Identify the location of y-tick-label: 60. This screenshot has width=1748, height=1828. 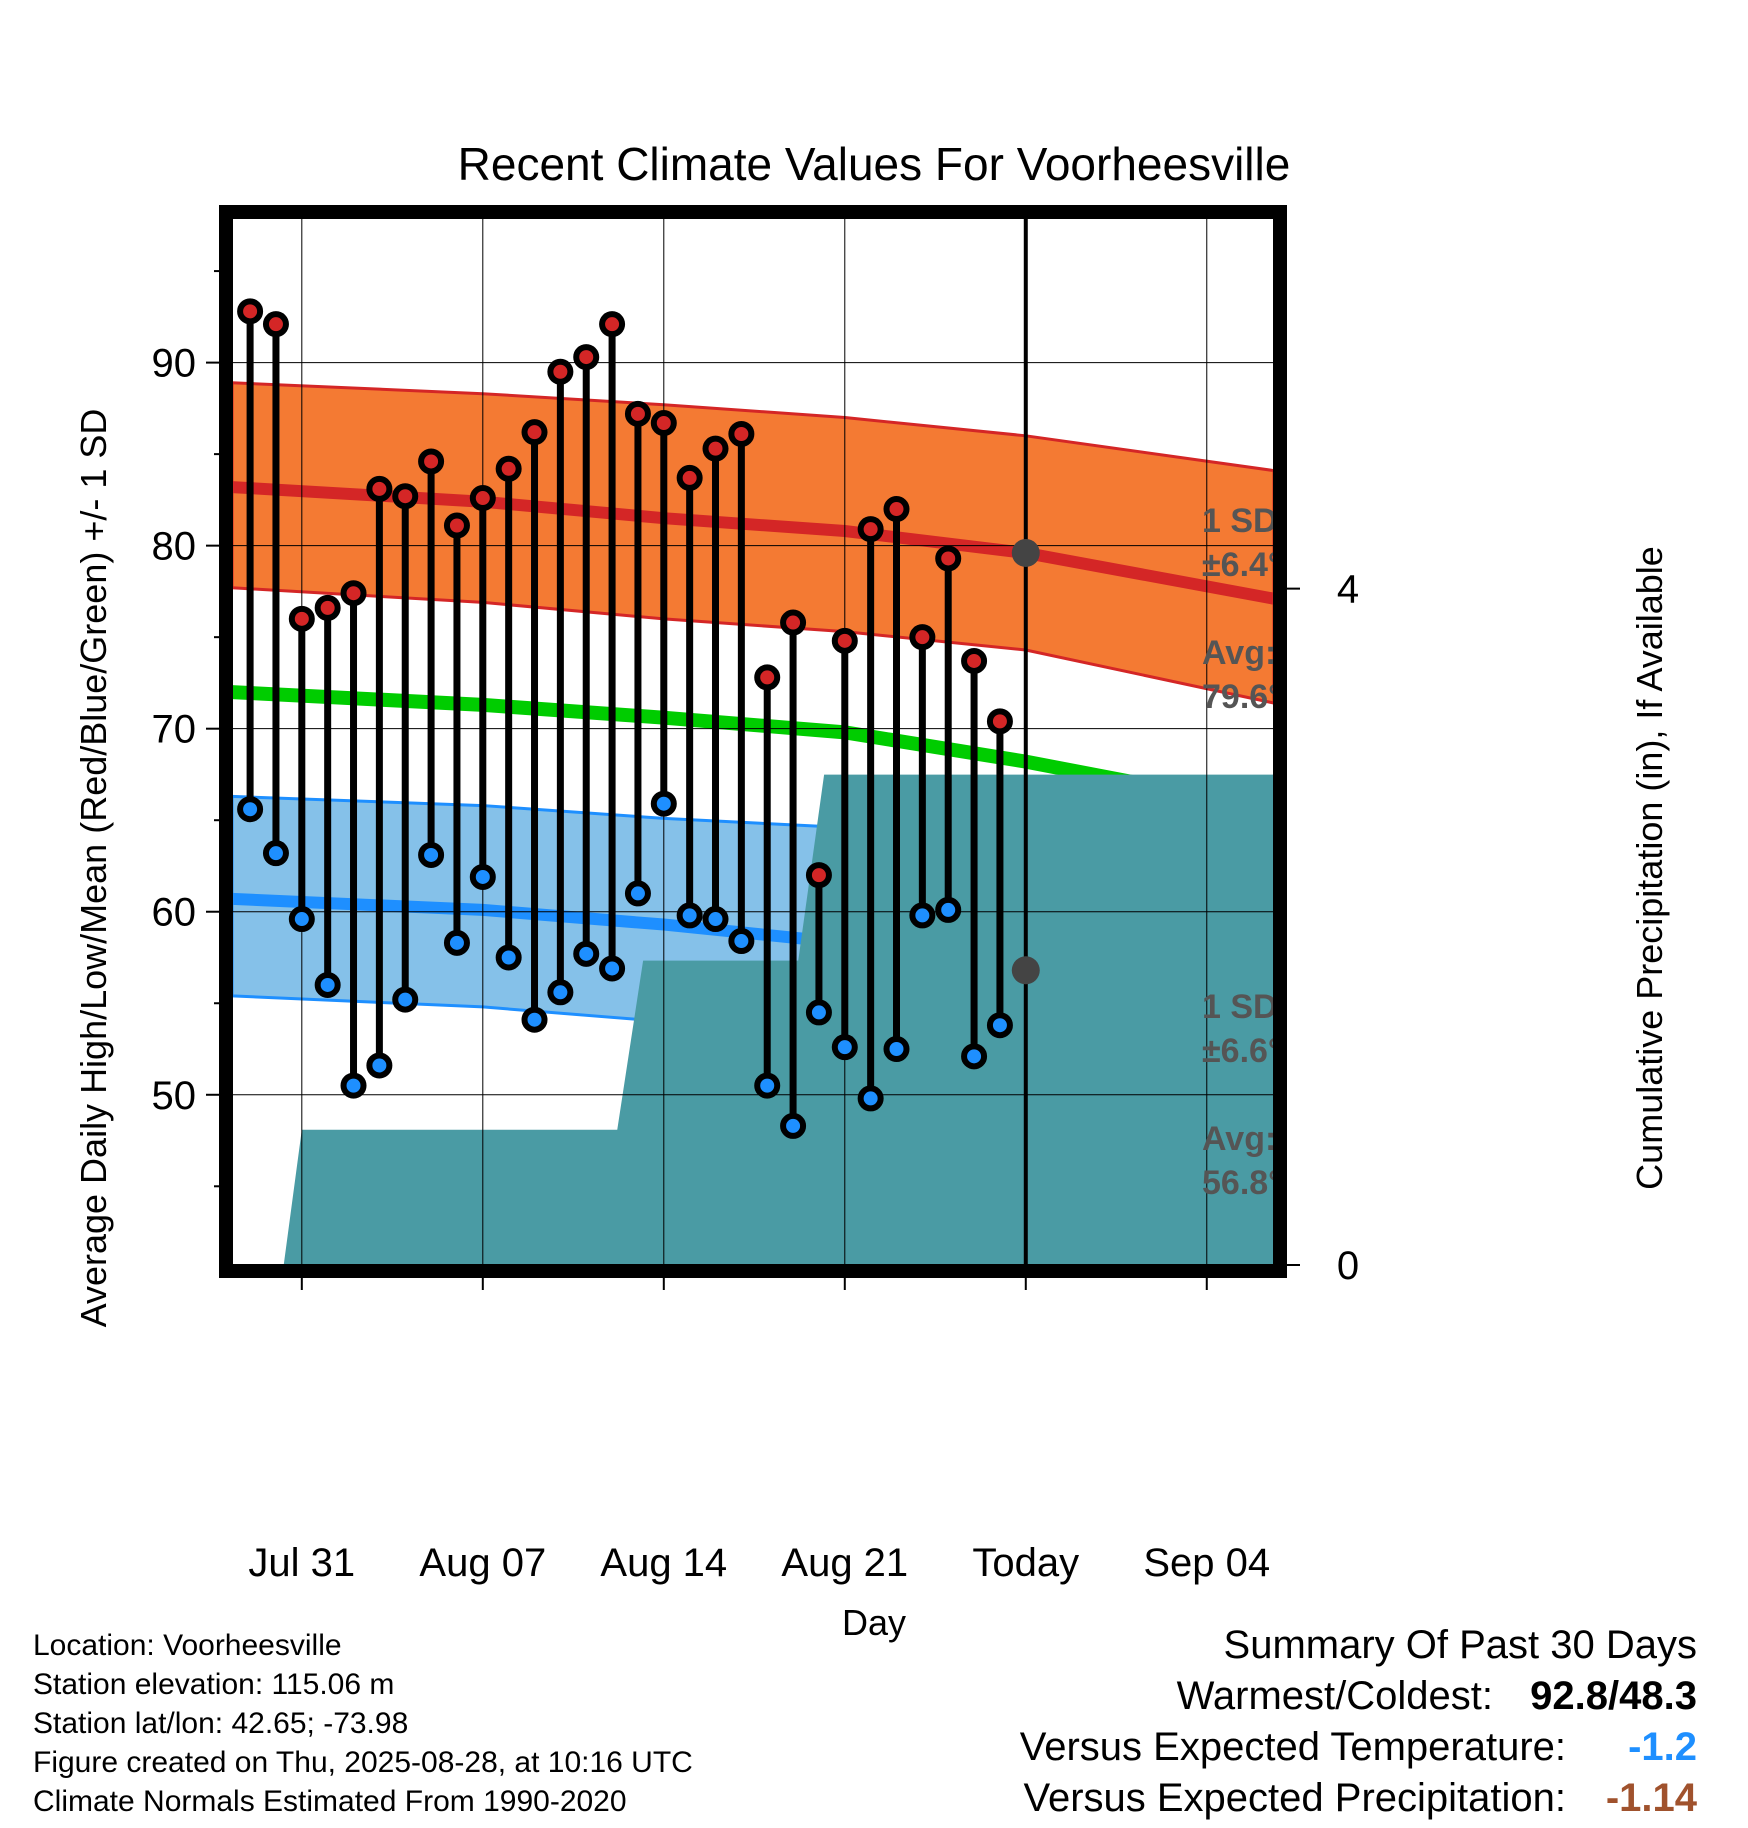
(174, 913).